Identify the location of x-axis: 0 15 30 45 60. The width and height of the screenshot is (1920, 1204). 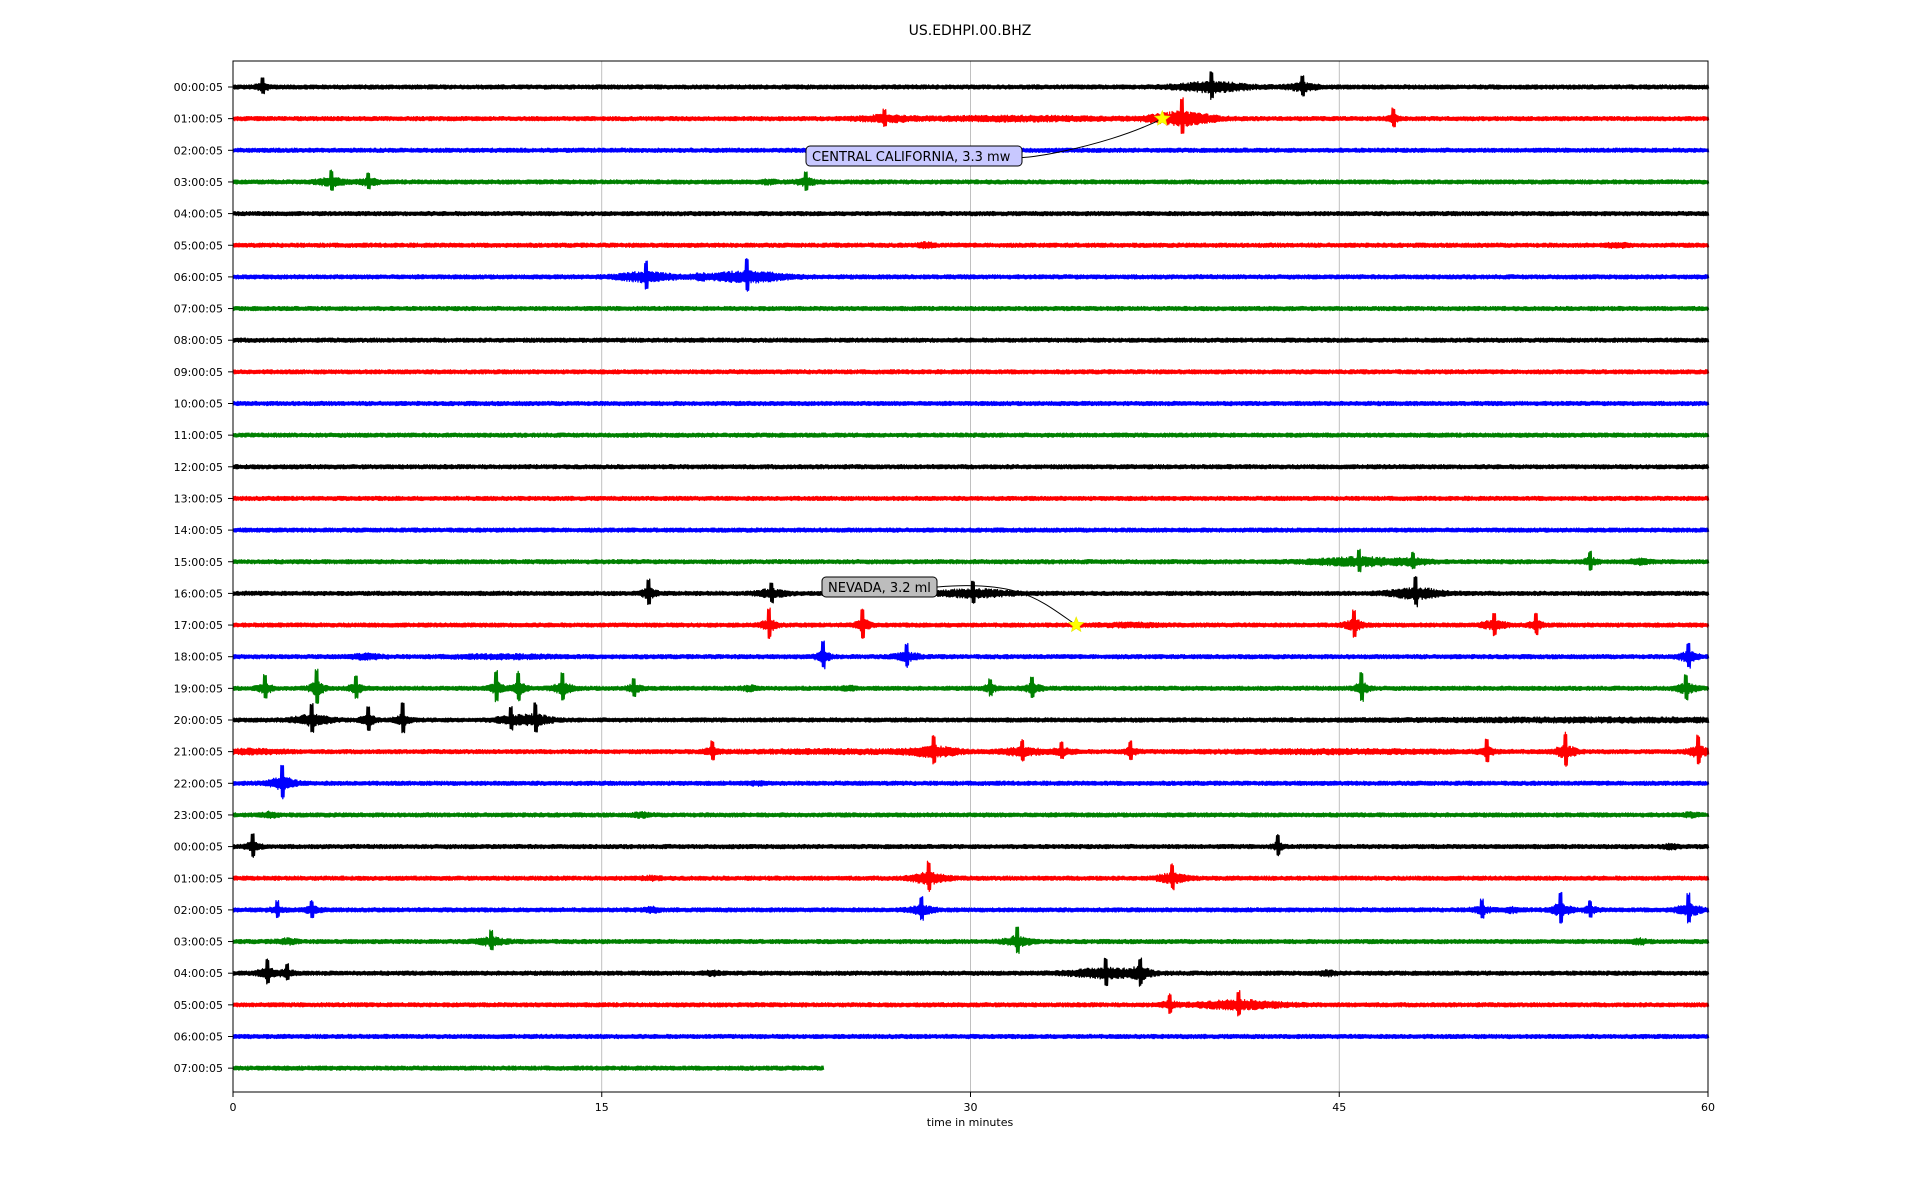
(972, 1103).